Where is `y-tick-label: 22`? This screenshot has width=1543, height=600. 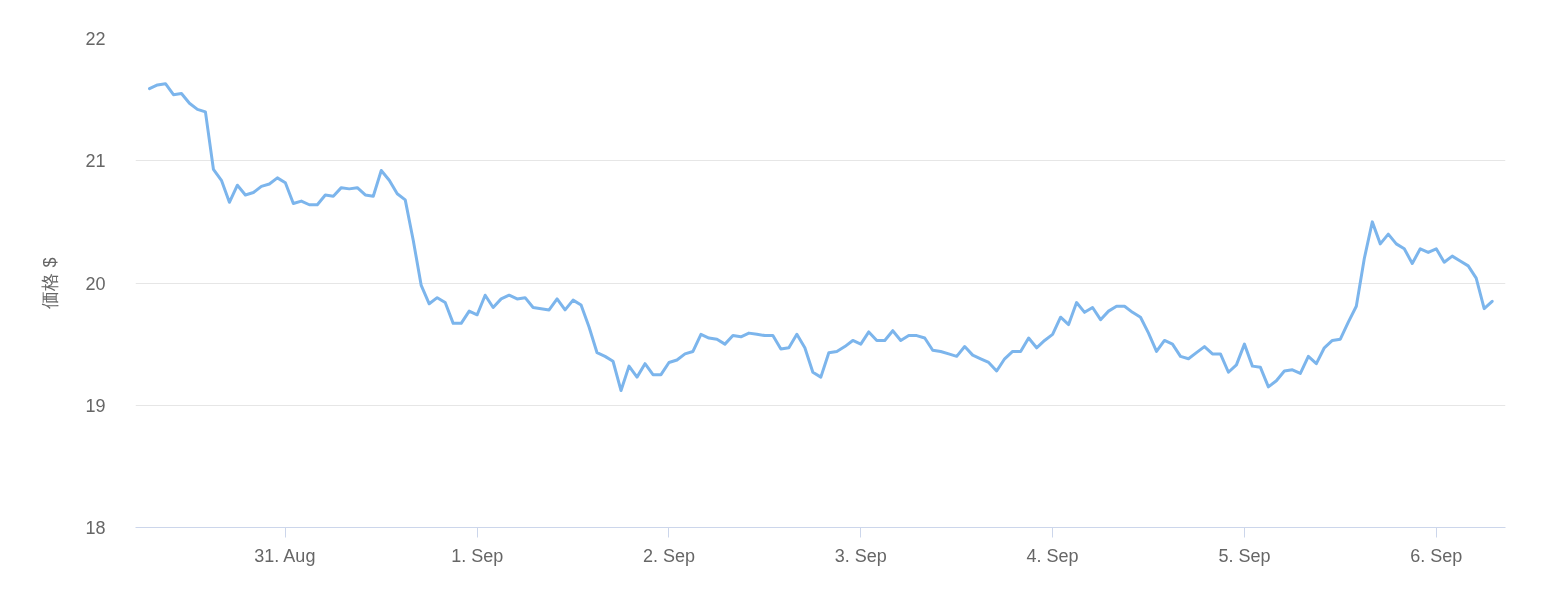 y-tick-label: 22 is located at coordinates (95, 39).